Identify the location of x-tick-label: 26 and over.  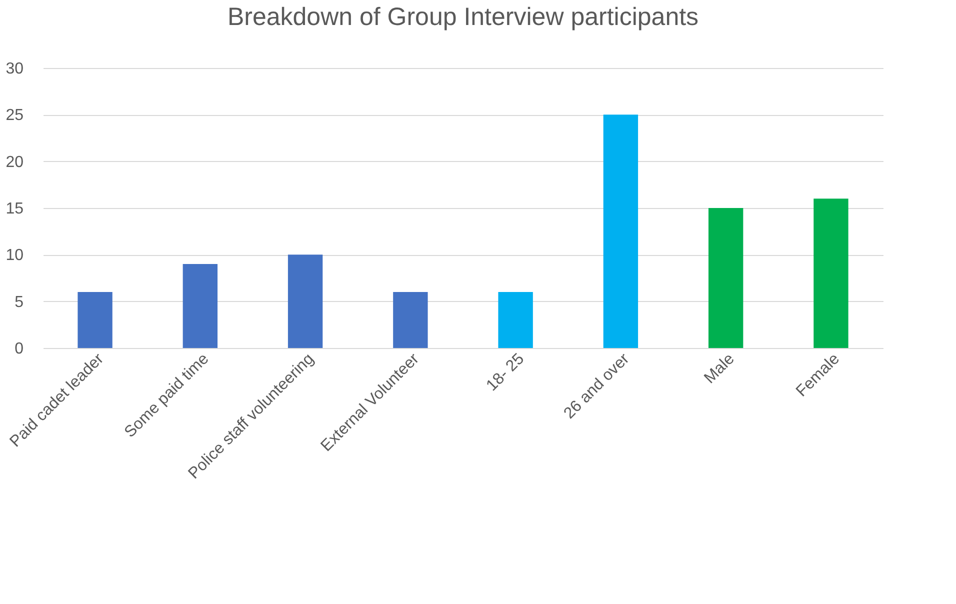
(597, 386).